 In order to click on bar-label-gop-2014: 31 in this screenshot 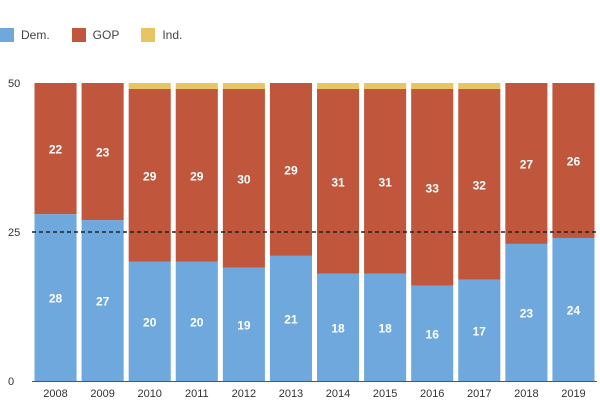, I will do `click(338, 182)`.